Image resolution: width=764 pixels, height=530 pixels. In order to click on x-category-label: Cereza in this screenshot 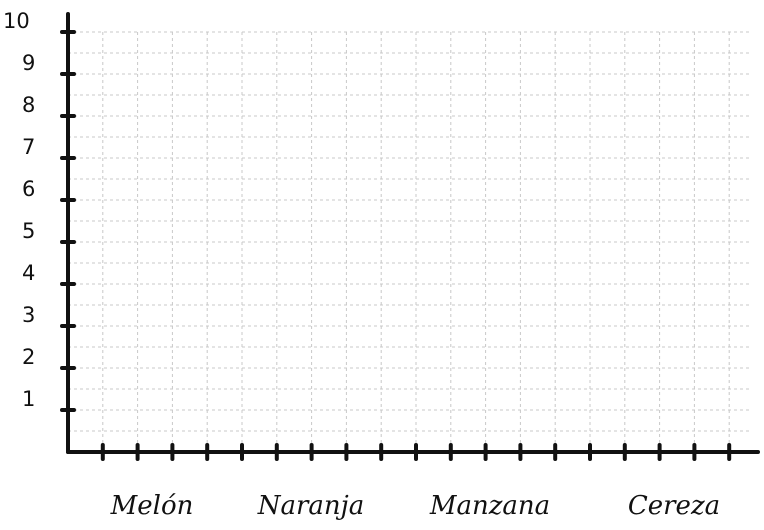, I will do `click(674, 506)`.